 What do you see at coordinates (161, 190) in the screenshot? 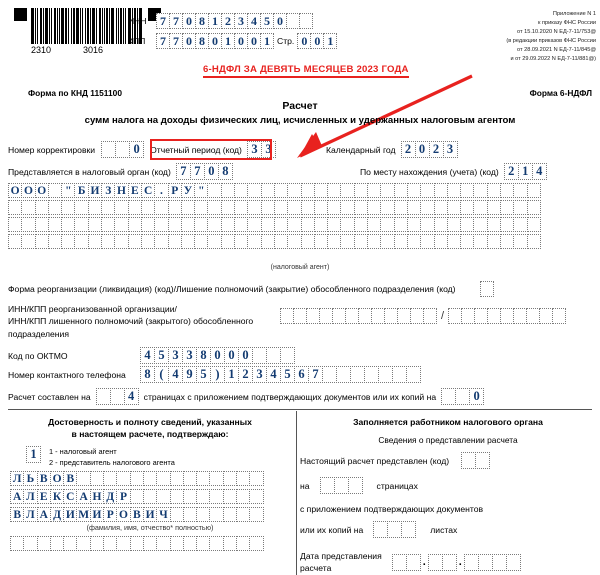
I see `cell: .` at bounding box center [161, 190].